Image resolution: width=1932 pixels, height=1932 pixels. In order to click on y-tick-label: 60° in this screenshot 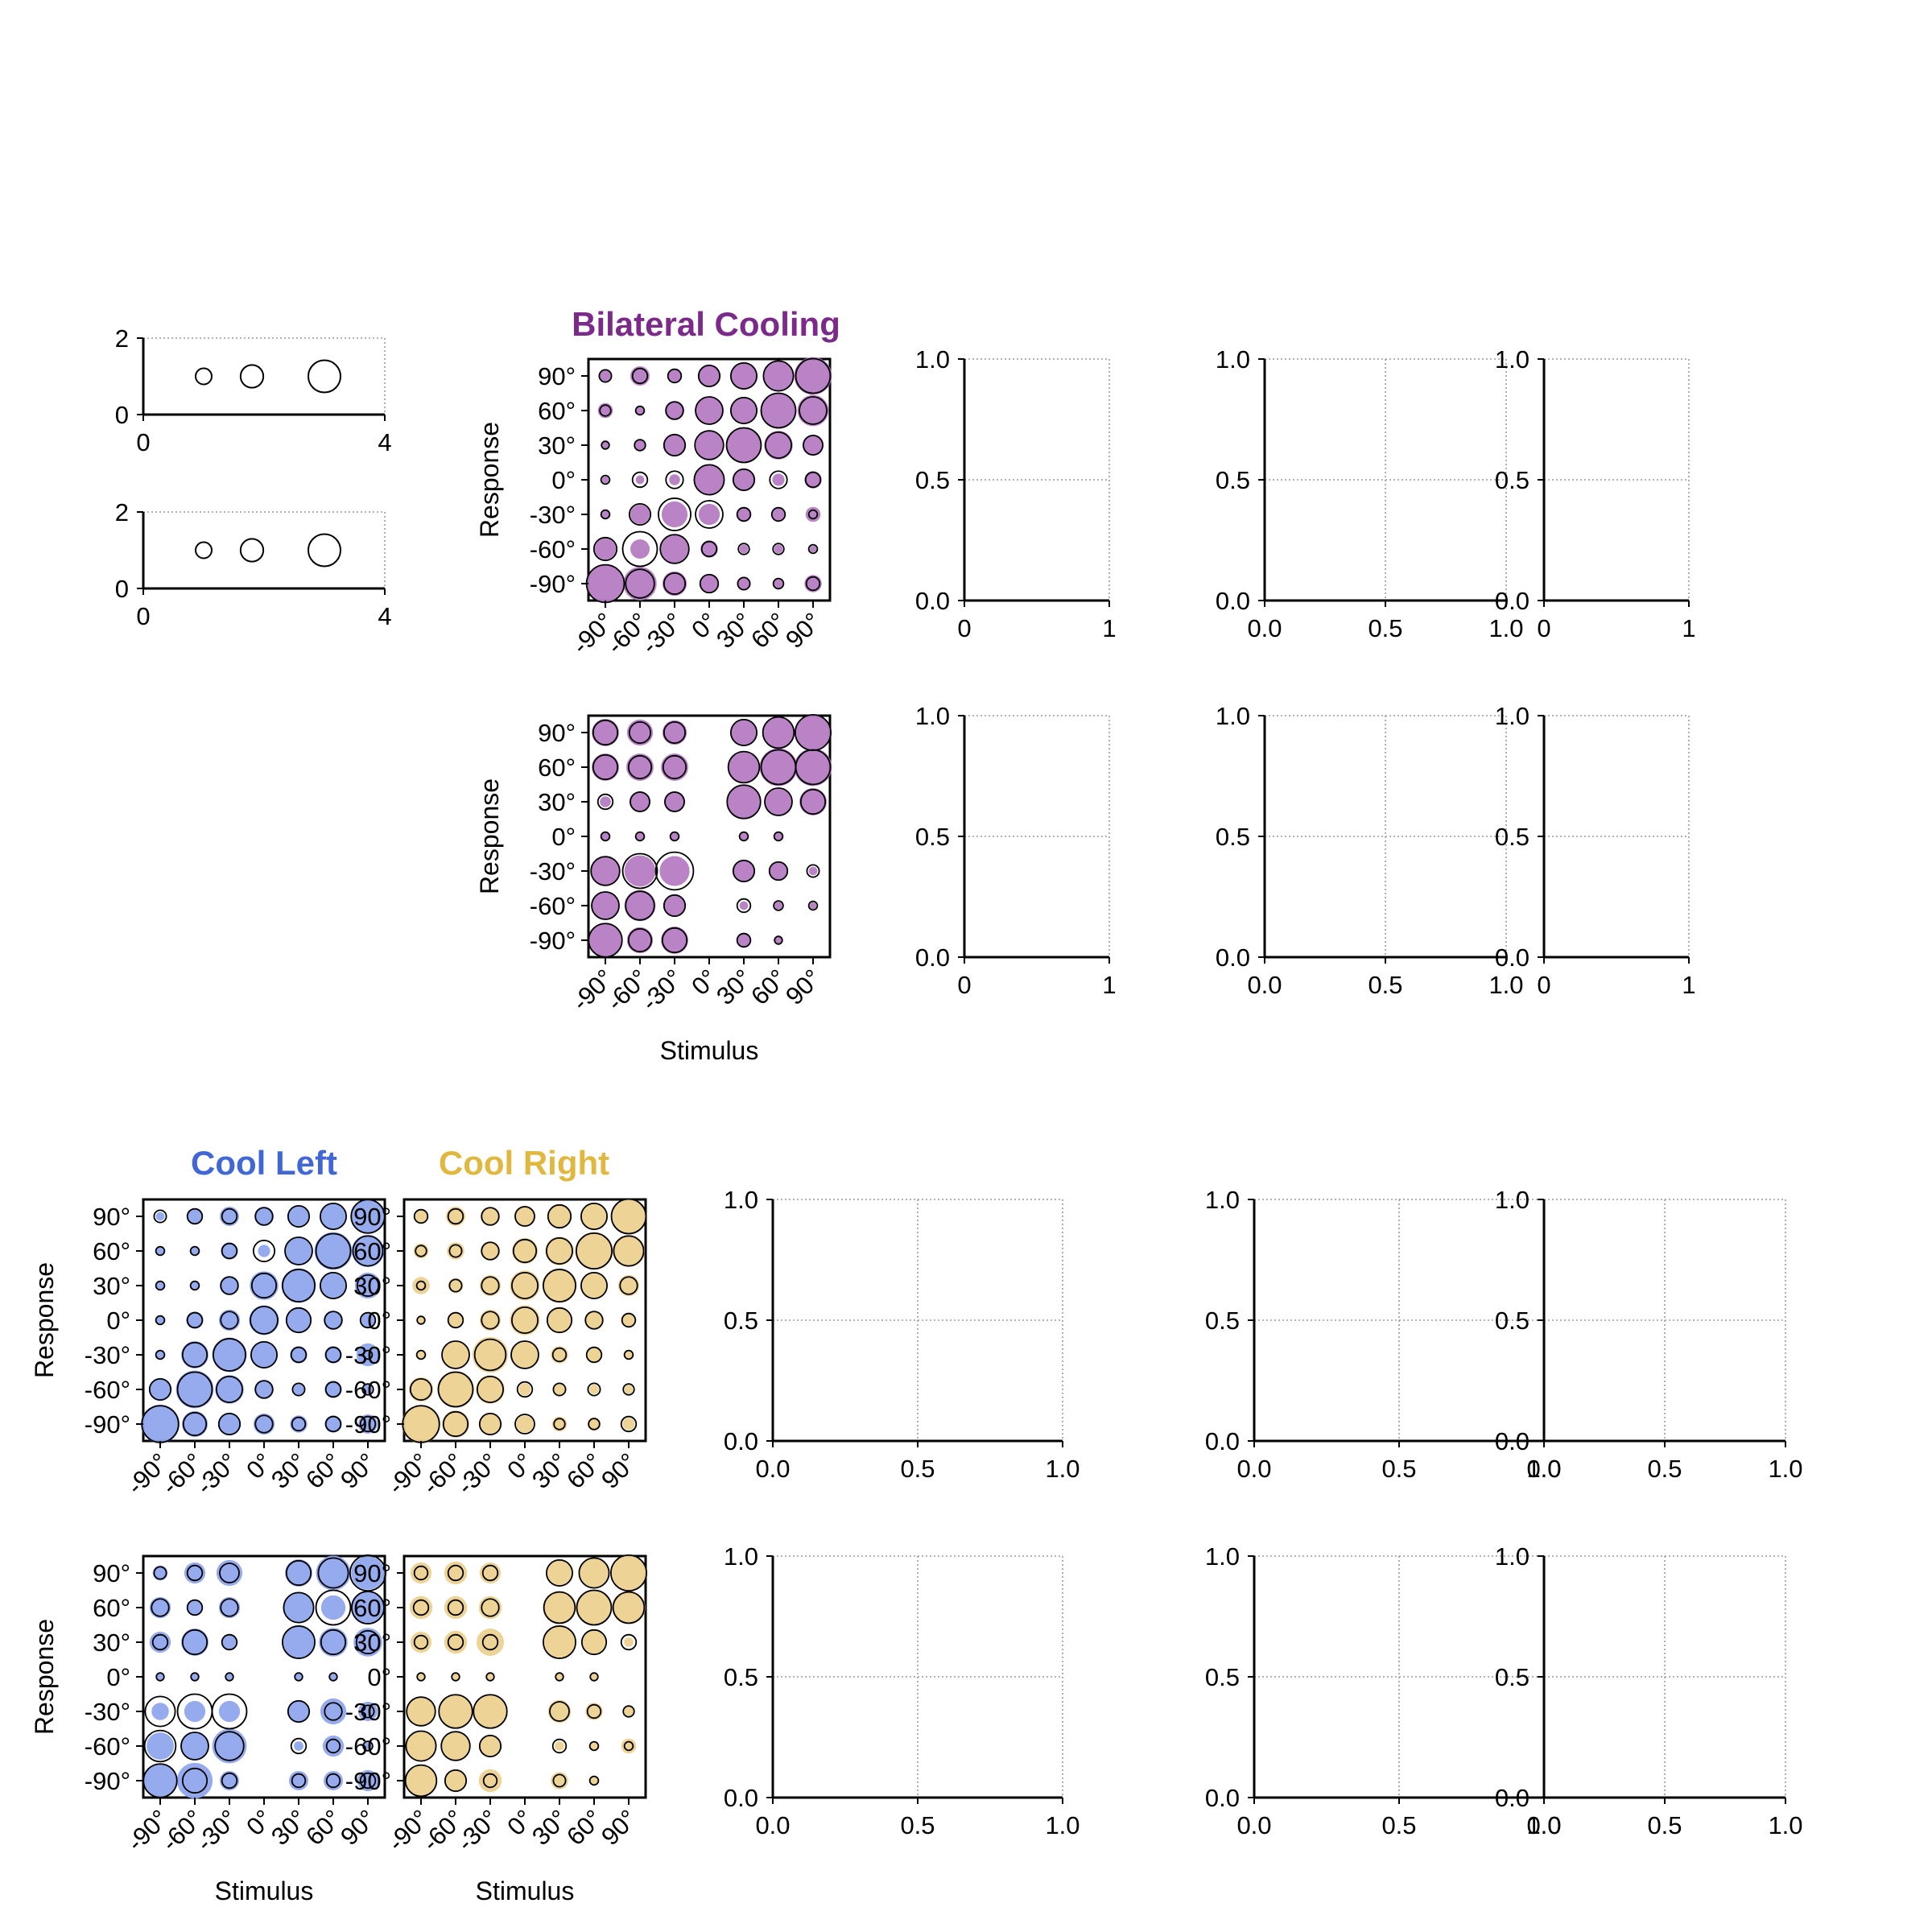, I will do `click(372, 1608)`.